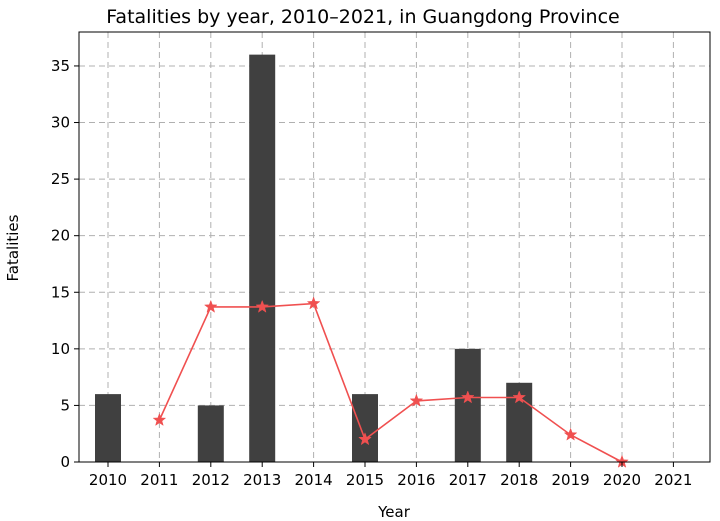 This screenshot has height=521, width=720. Describe the element at coordinates (13, 247) in the screenshot. I see `y-axis-label: Fatalities` at that location.